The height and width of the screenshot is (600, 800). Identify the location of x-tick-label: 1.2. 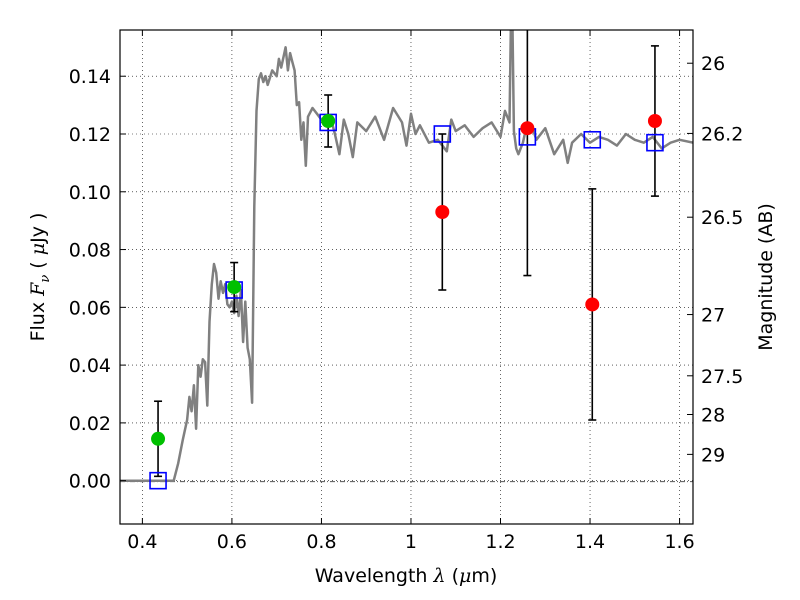
(500, 542).